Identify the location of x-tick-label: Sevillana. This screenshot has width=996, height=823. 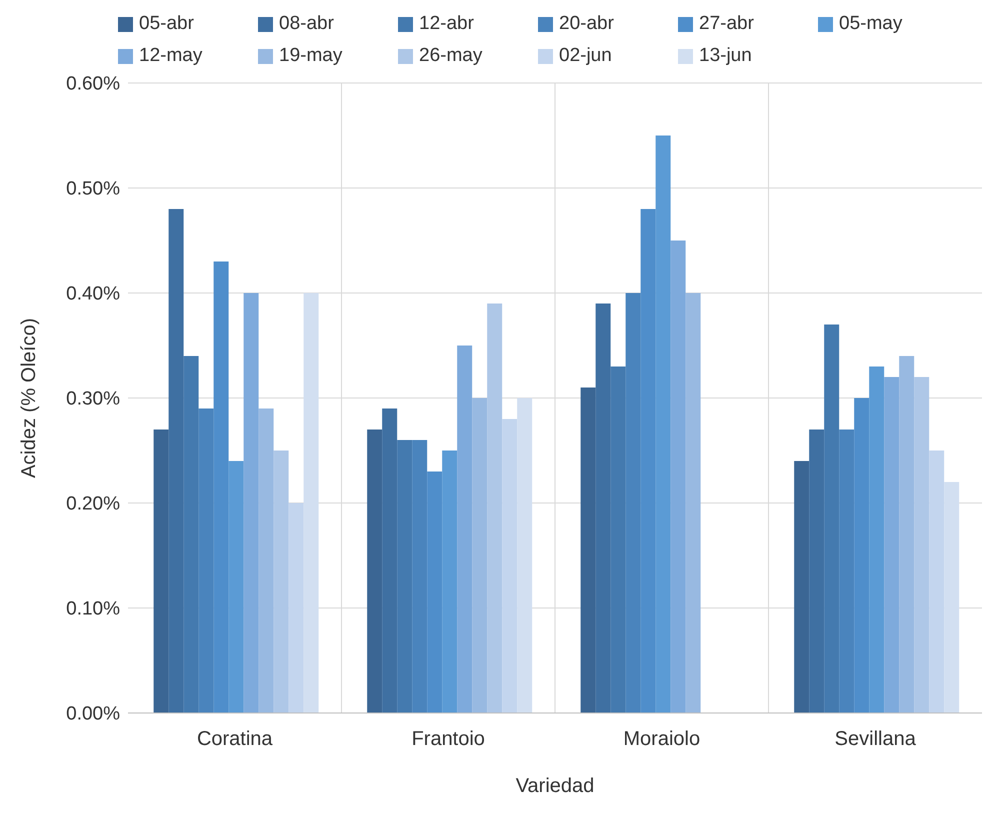
(875, 739).